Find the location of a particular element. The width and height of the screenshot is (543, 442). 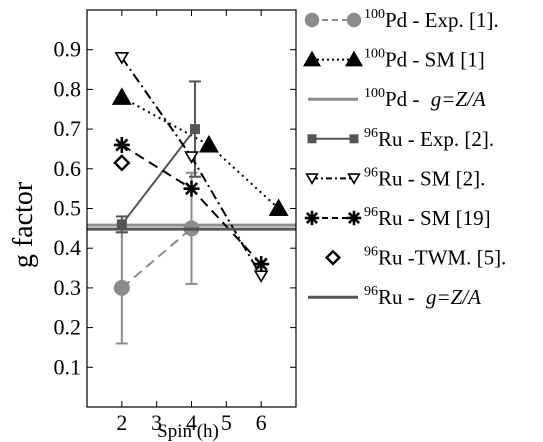

series-pd_sm is located at coordinates (200, 151).